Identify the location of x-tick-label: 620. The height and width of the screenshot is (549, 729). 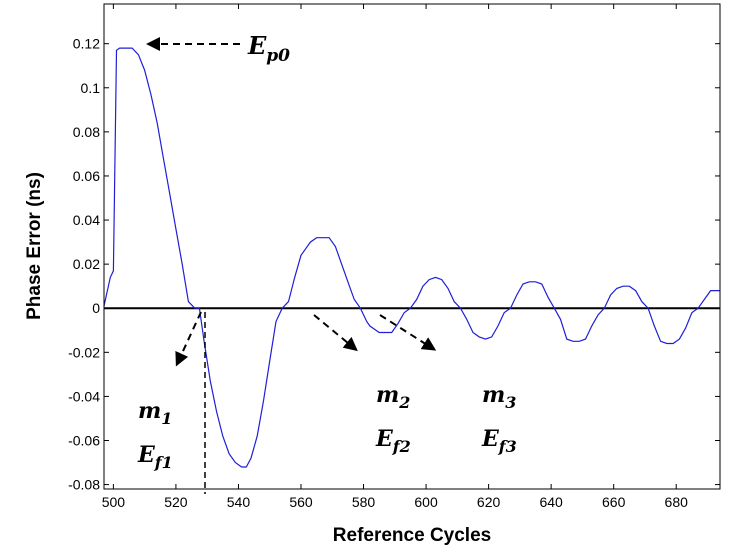
(489, 502).